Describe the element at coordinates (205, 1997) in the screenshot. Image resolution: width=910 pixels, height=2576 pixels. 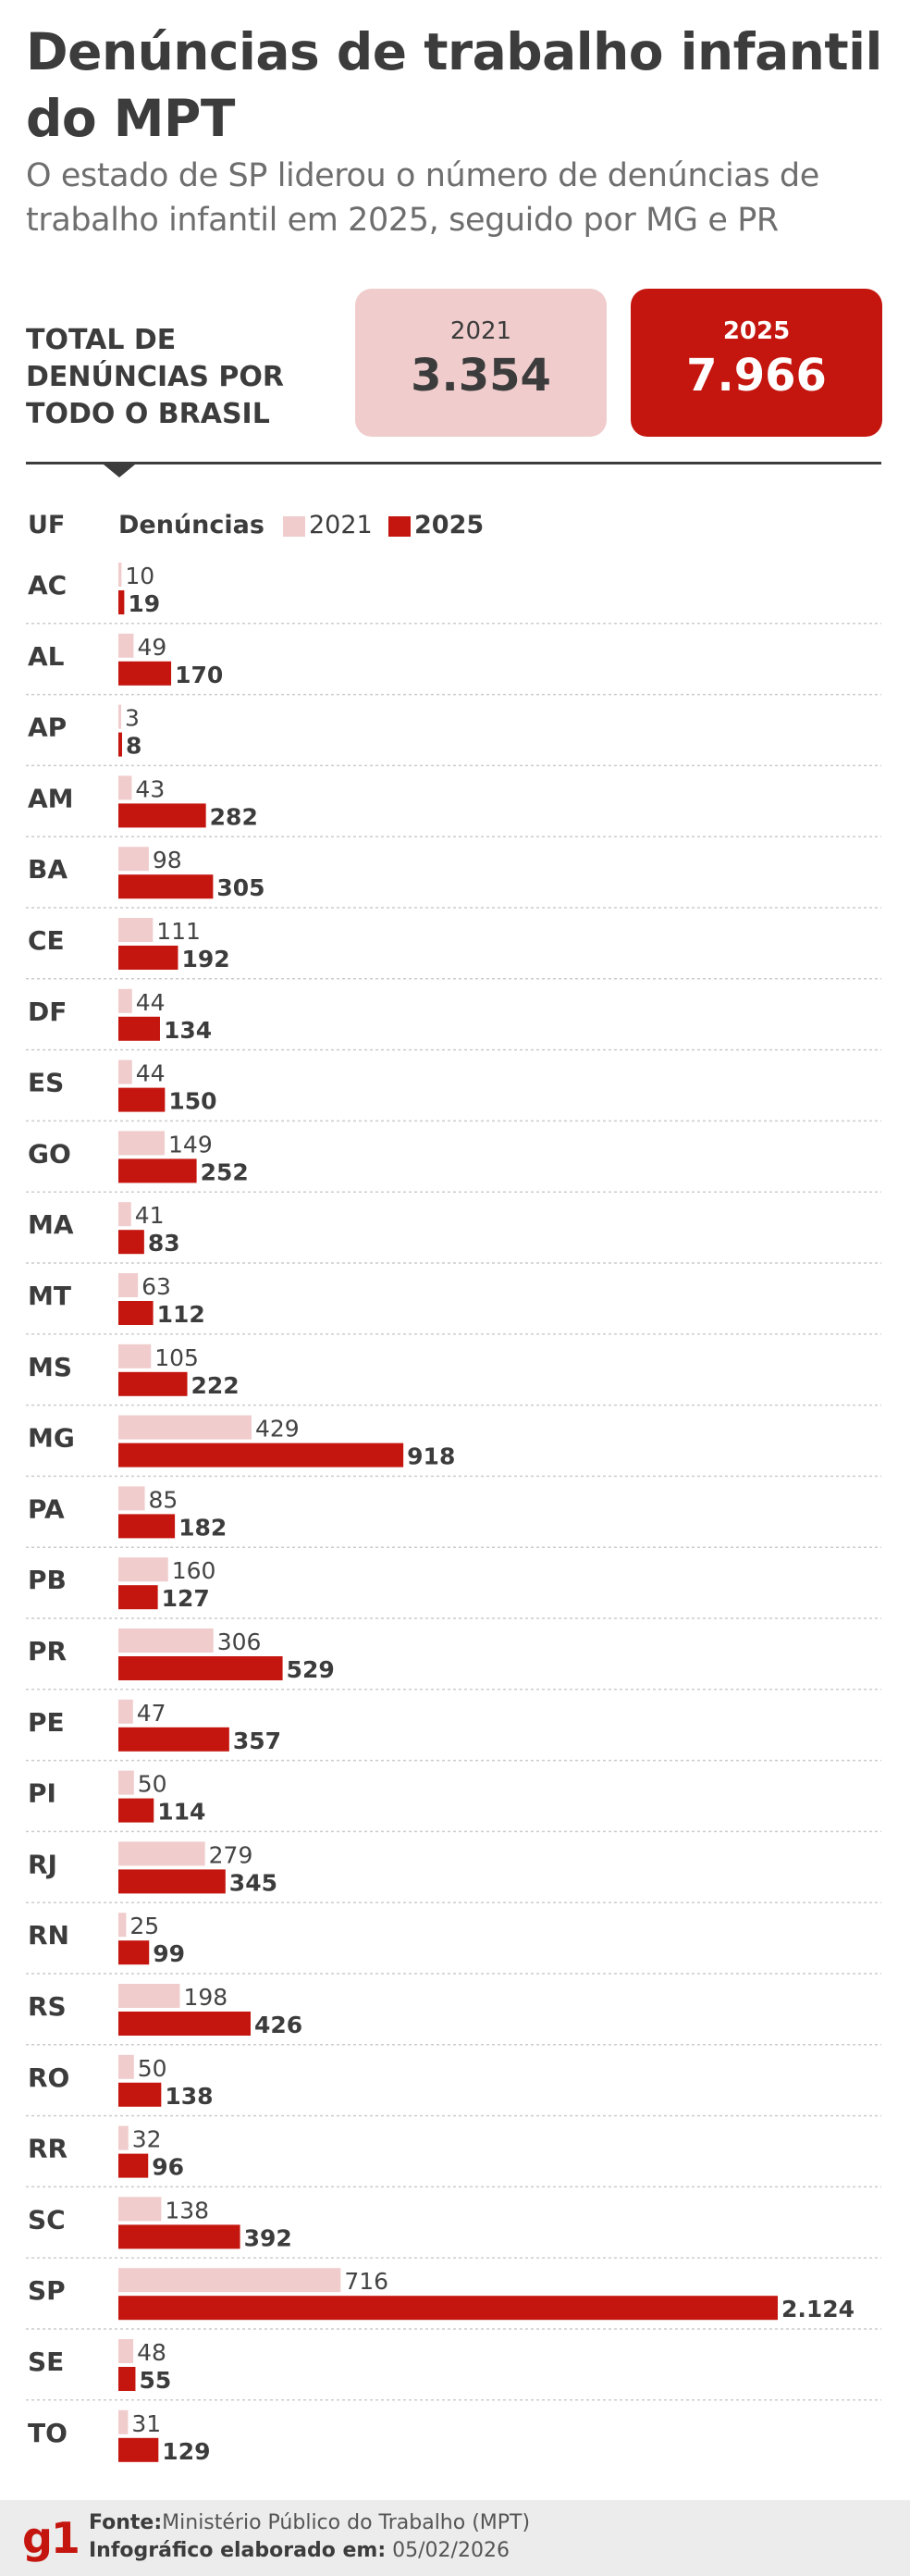
I see `value-2021-rs: 198` at that location.